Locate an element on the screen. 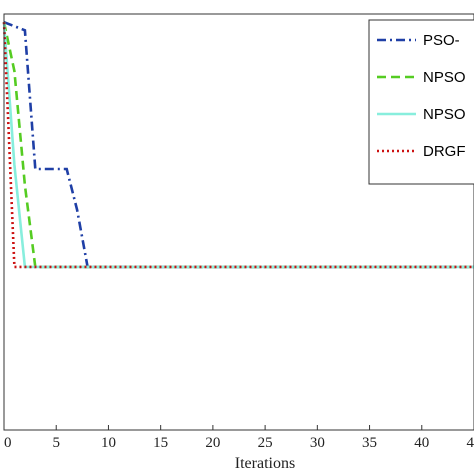 This screenshot has height=474, width=474. x-tick-label: 10 is located at coordinates (108, 443).